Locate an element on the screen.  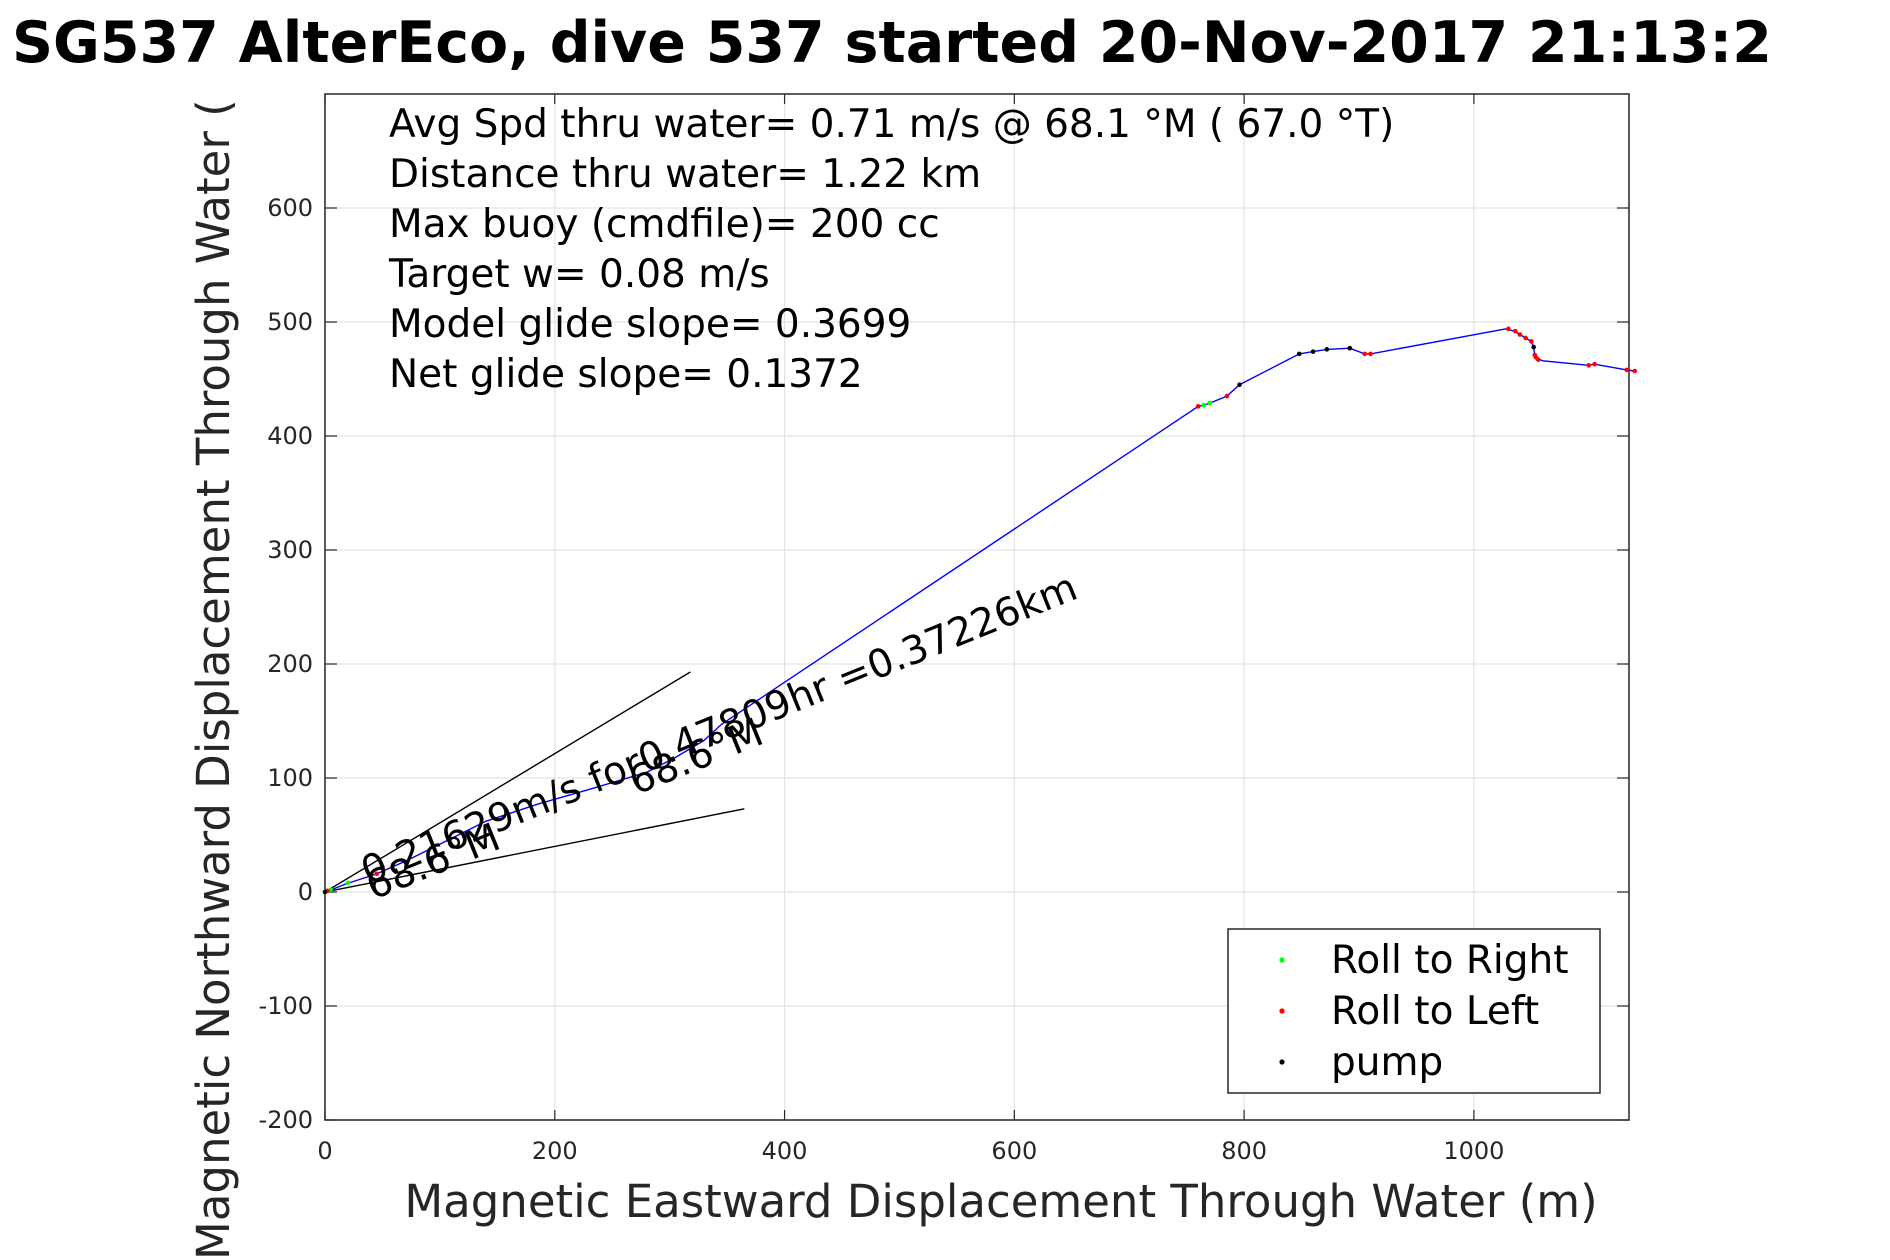
x-tick-label: 400 is located at coordinates (785, 1151).